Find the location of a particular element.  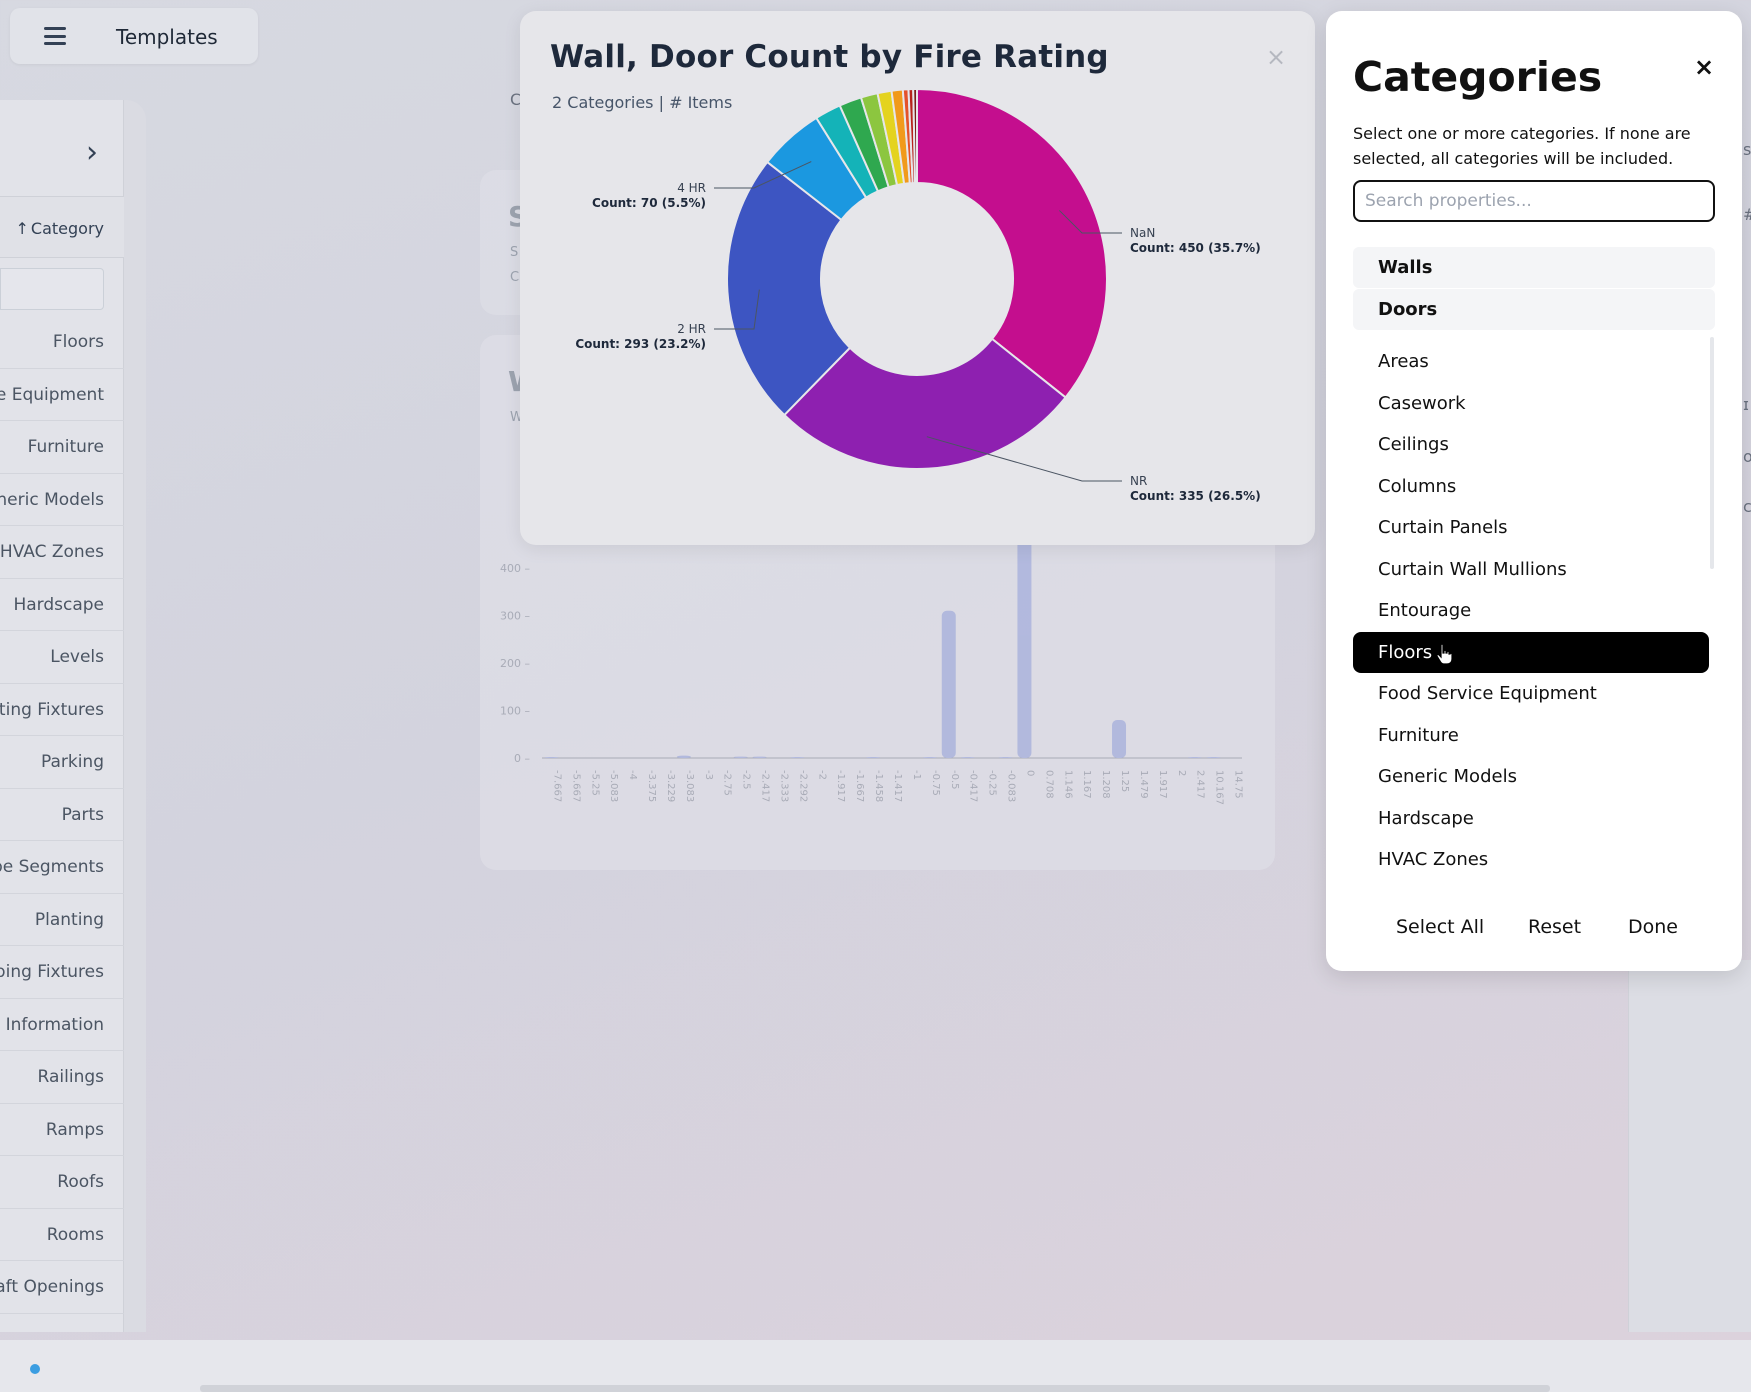

sidebar-item: Planting is located at coordinates (62, 920).